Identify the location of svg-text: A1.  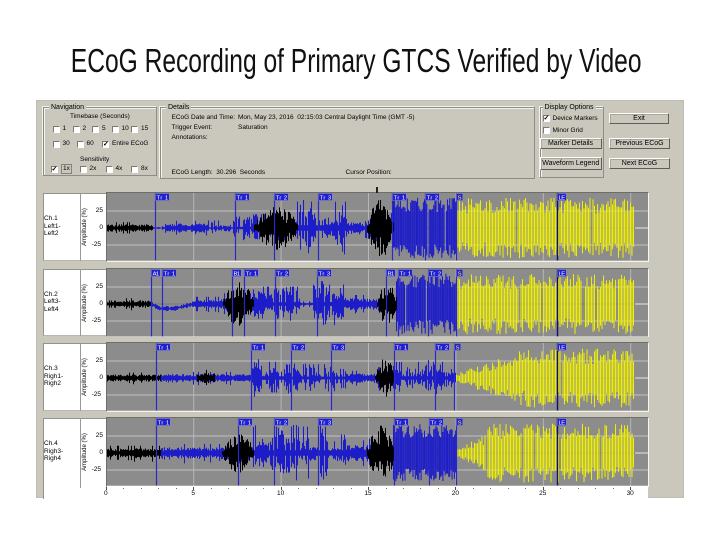
(155, 274).